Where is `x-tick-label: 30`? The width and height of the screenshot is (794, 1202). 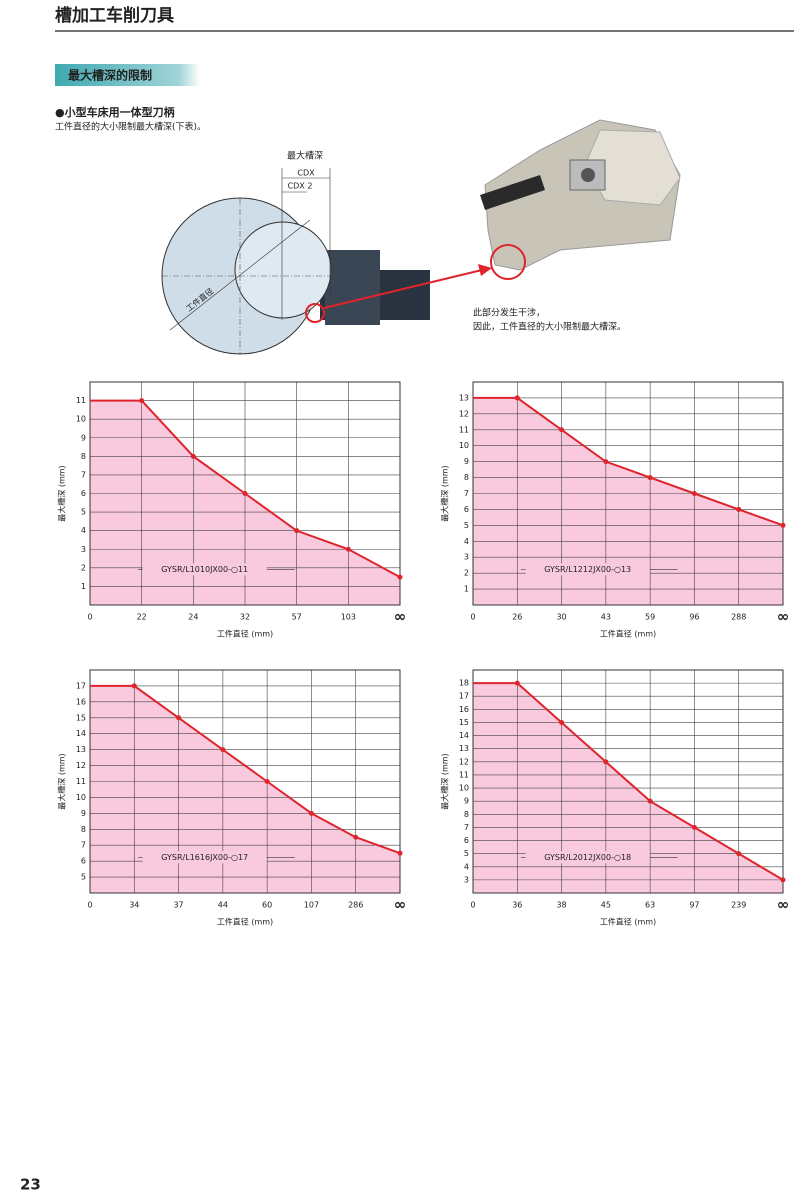 x-tick-label: 30 is located at coordinates (561, 617).